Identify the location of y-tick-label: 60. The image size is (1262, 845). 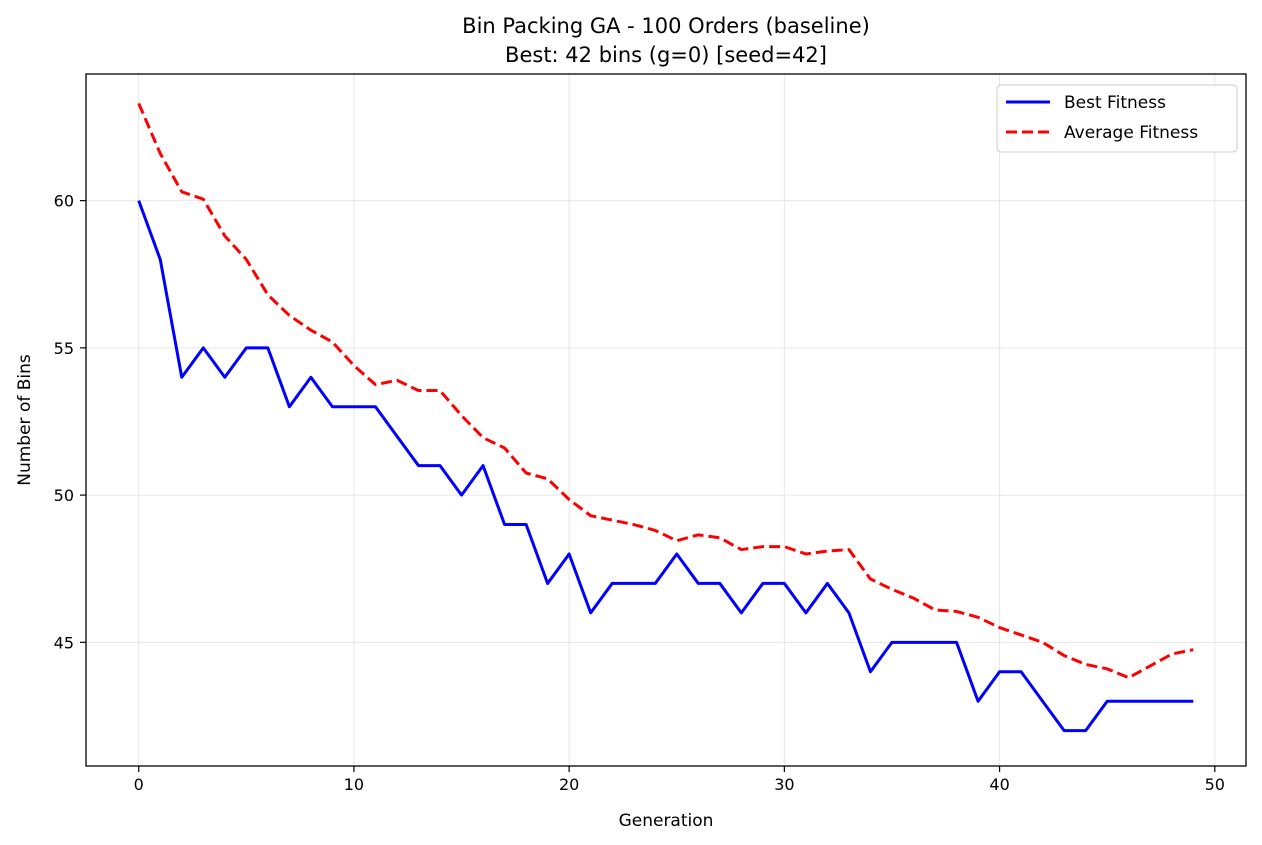
(64, 201).